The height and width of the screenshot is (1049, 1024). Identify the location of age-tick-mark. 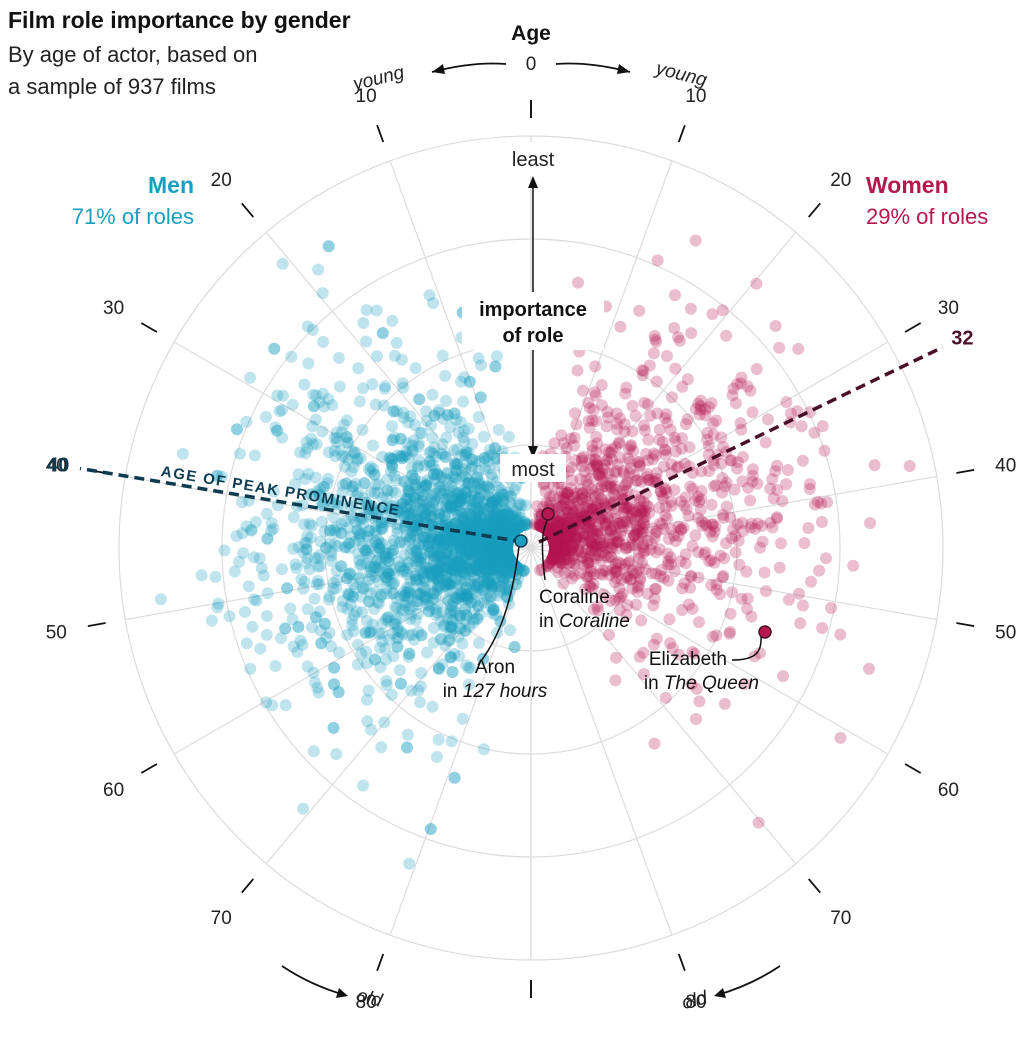
(380, 133).